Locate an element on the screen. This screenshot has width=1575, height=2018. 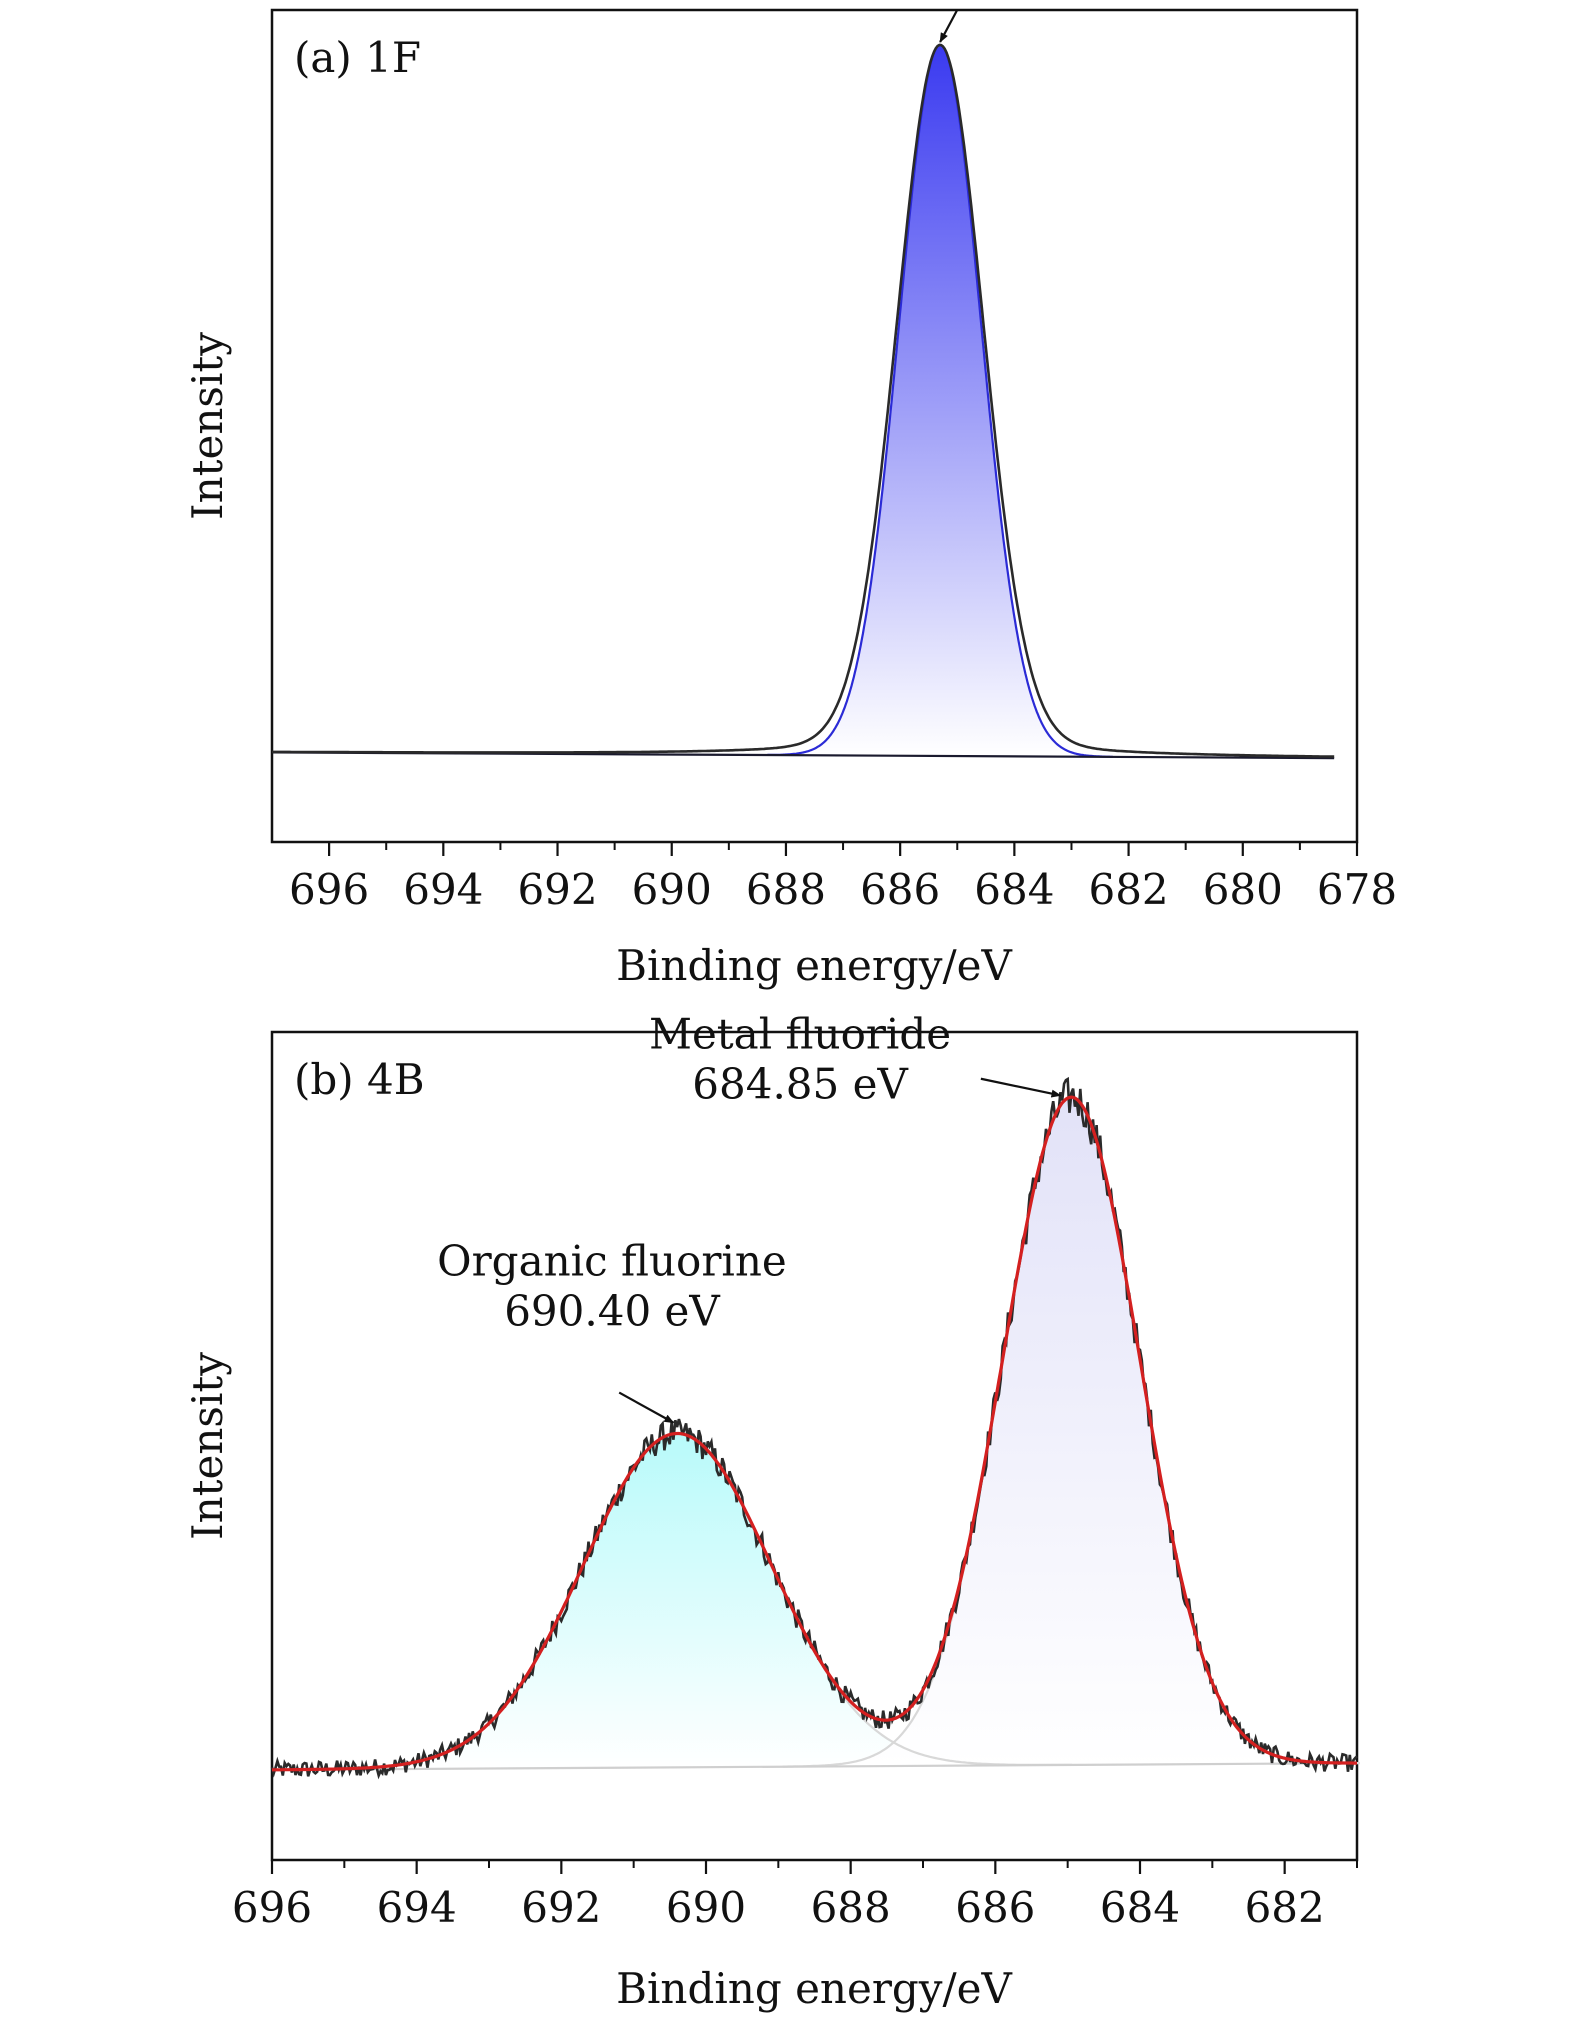
panel-b-y-axis-label: Intensity is located at coordinates (207, 1446).